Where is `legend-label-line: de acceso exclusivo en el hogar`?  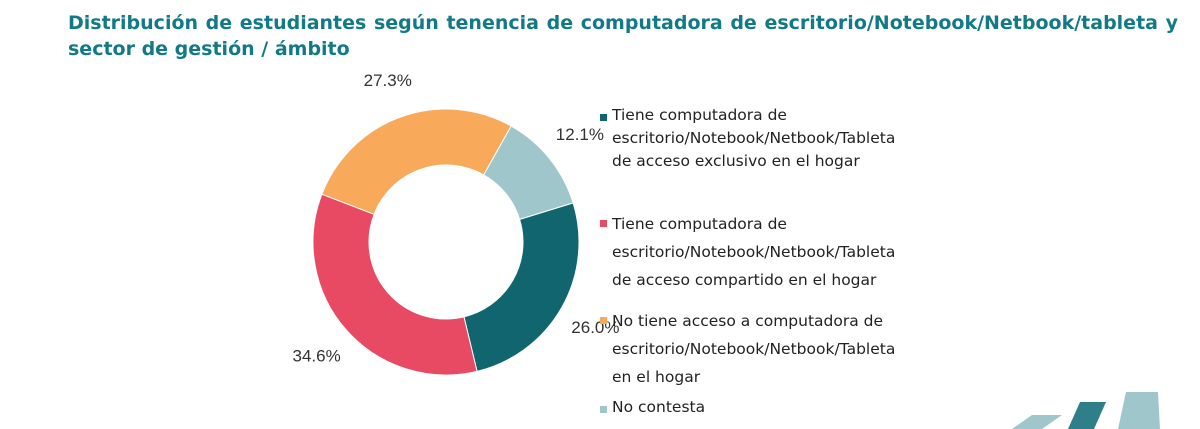 legend-label-line: de acceso exclusivo en el hogar is located at coordinates (736, 161).